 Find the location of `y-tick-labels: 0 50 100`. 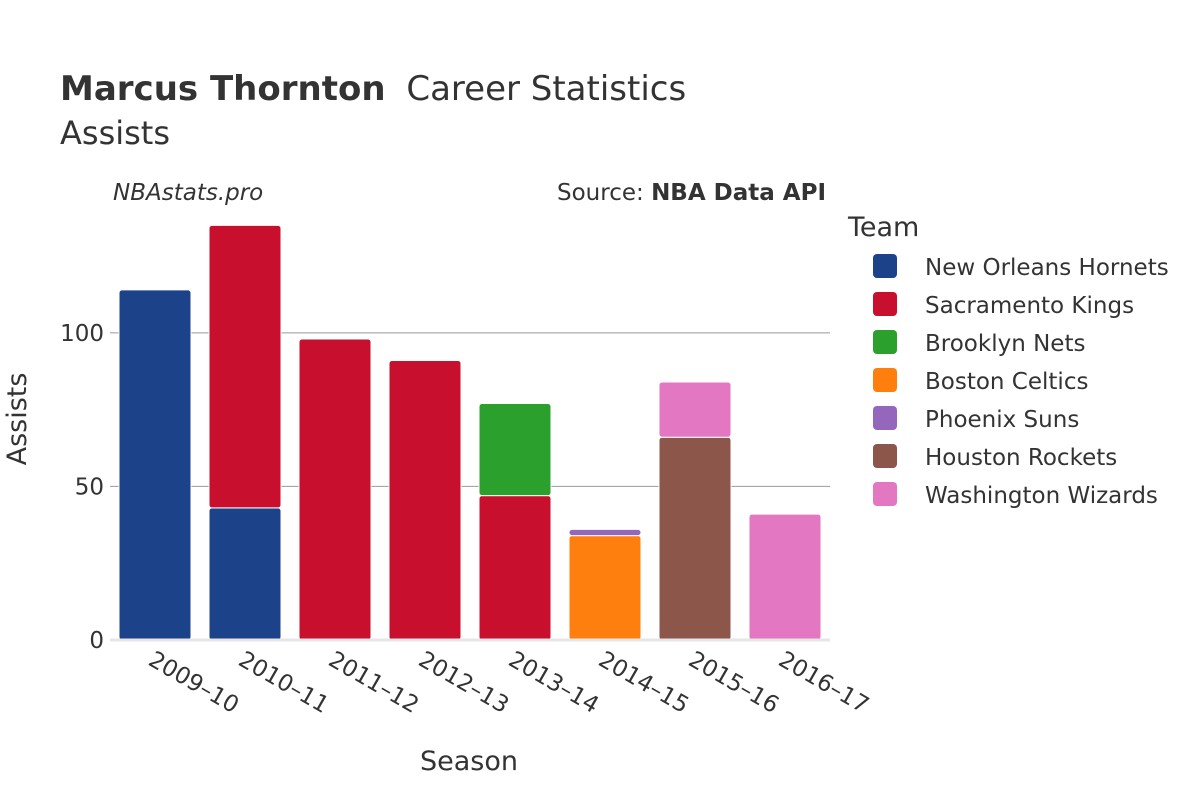

y-tick-labels: 0 50 100 is located at coordinates (82, 487).